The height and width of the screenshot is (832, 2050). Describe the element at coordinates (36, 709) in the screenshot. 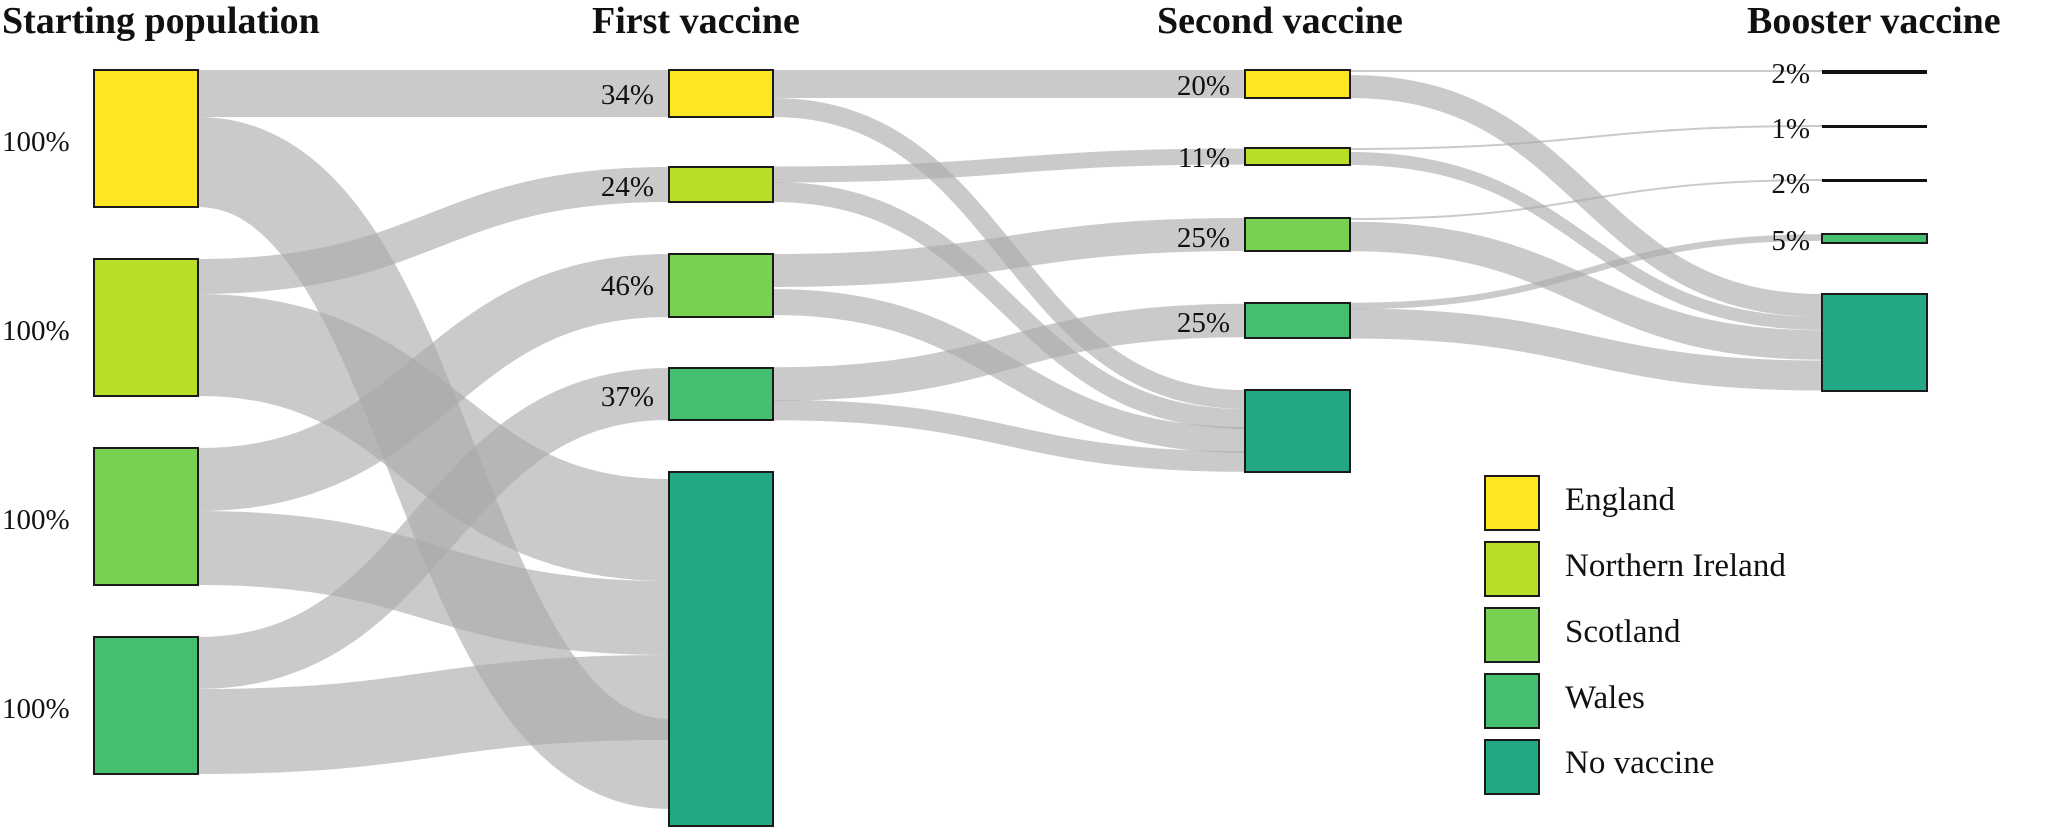

I see `start-wales-label: 100%` at that location.